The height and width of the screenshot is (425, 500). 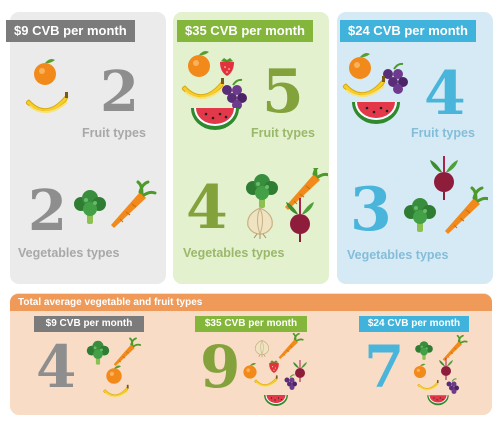 What do you see at coordinates (234, 253) in the screenshot?
I see `plan-35-veg-label: Vegetables types` at bounding box center [234, 253].